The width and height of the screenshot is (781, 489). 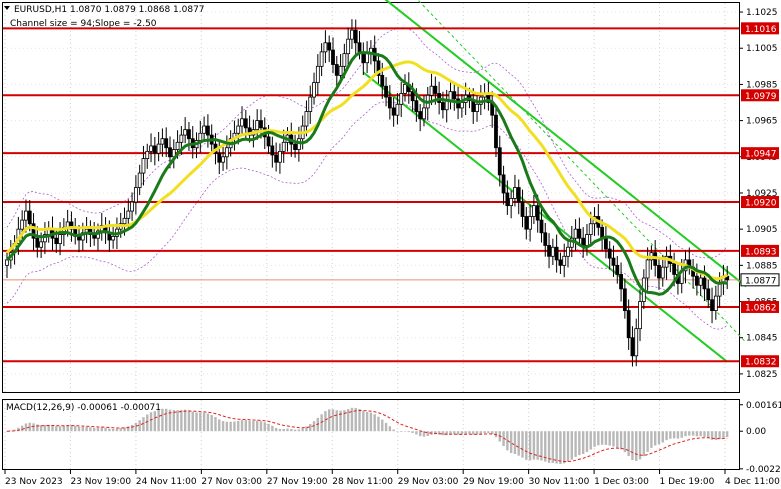 I want to click on x-tick-label: 28 Nov 11:00, so click(x=362, y=482).